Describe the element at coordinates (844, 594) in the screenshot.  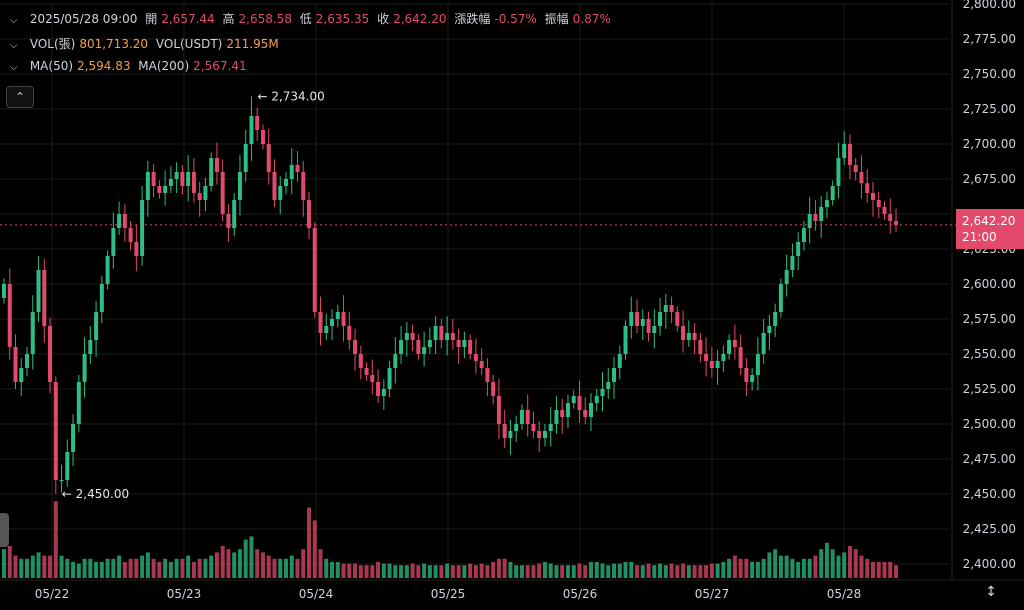
I see `x-tick-label: 05/28` at that location.